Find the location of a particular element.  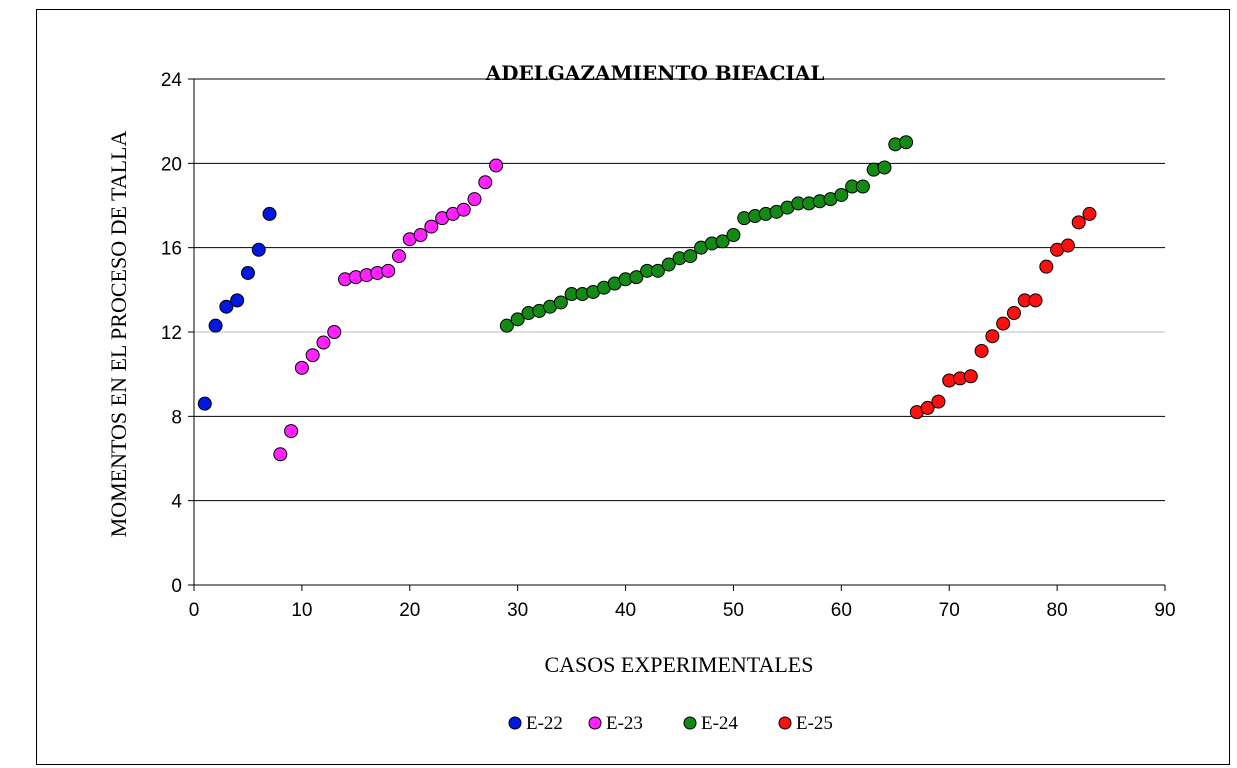

y-tick-labels: 0 4 8 12 16 20 24 is located at coordinates (172, 333).